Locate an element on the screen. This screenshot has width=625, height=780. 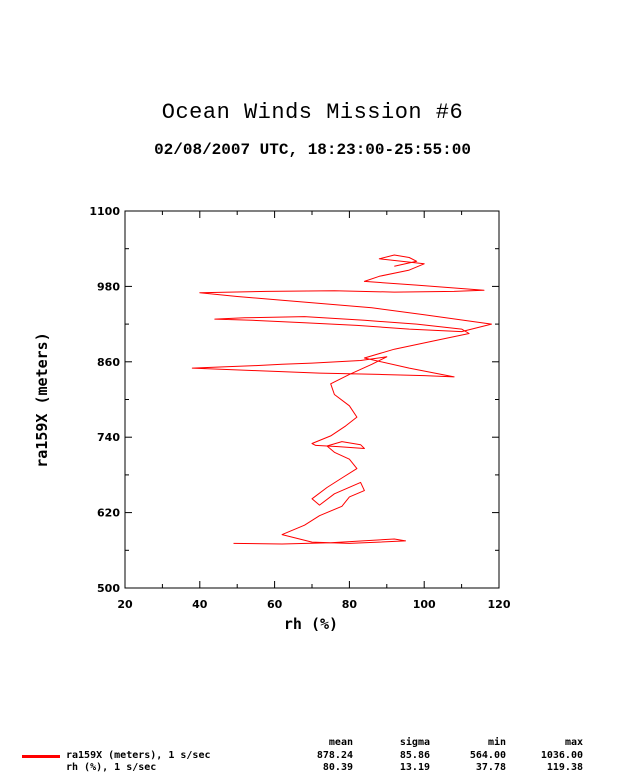
stats-sigma: 13.19 is located at coordinates (414, 767).